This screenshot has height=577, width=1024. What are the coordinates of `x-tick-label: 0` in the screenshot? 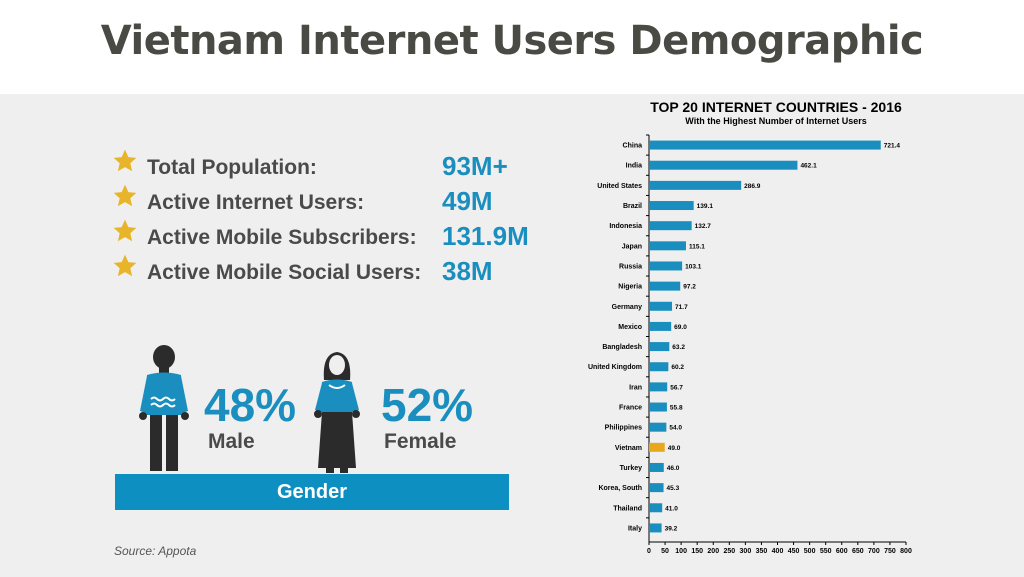 It's located at (649, 551).